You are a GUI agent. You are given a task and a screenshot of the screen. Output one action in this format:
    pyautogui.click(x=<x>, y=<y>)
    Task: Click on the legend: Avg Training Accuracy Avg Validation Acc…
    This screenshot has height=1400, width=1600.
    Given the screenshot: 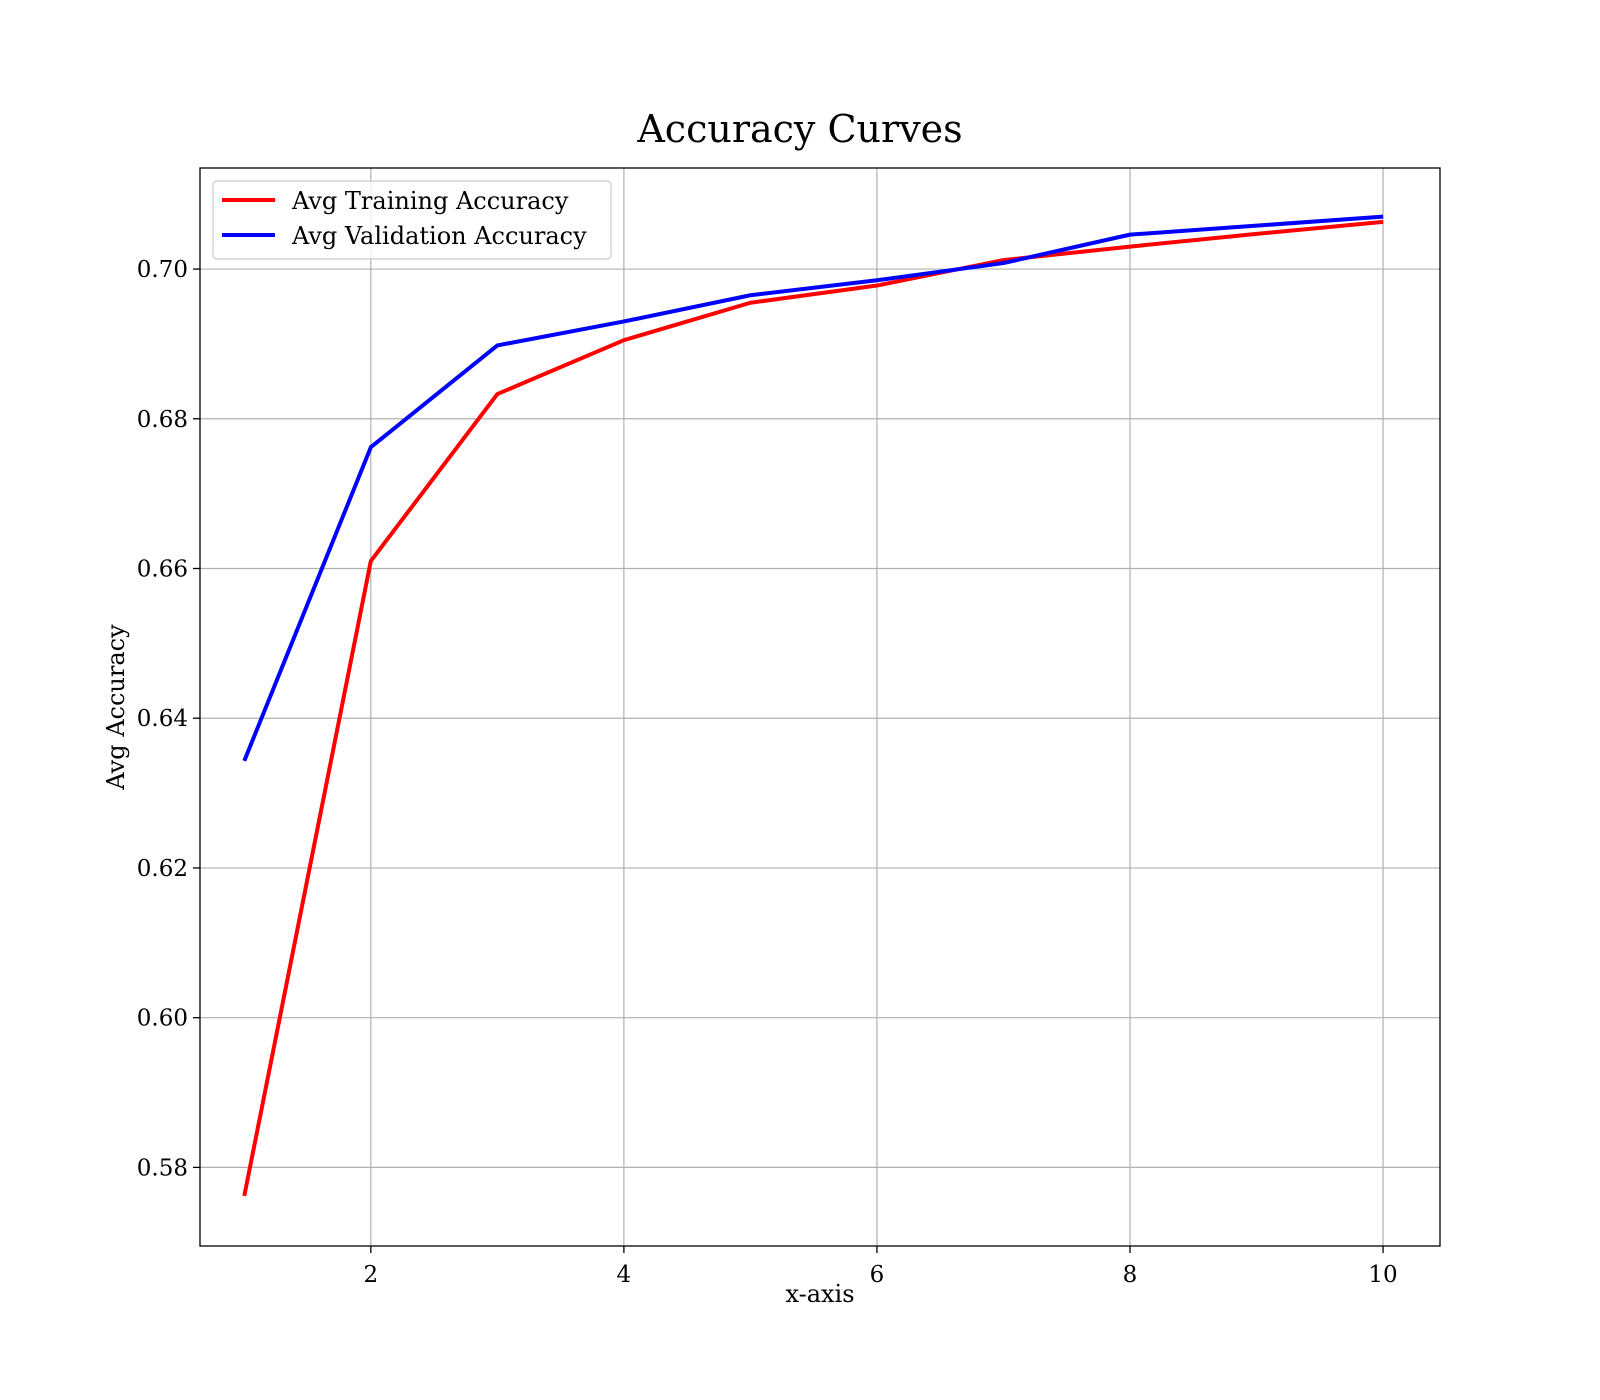 What is the action you would take?
    pyautogui.click(x=412, y=220)
    